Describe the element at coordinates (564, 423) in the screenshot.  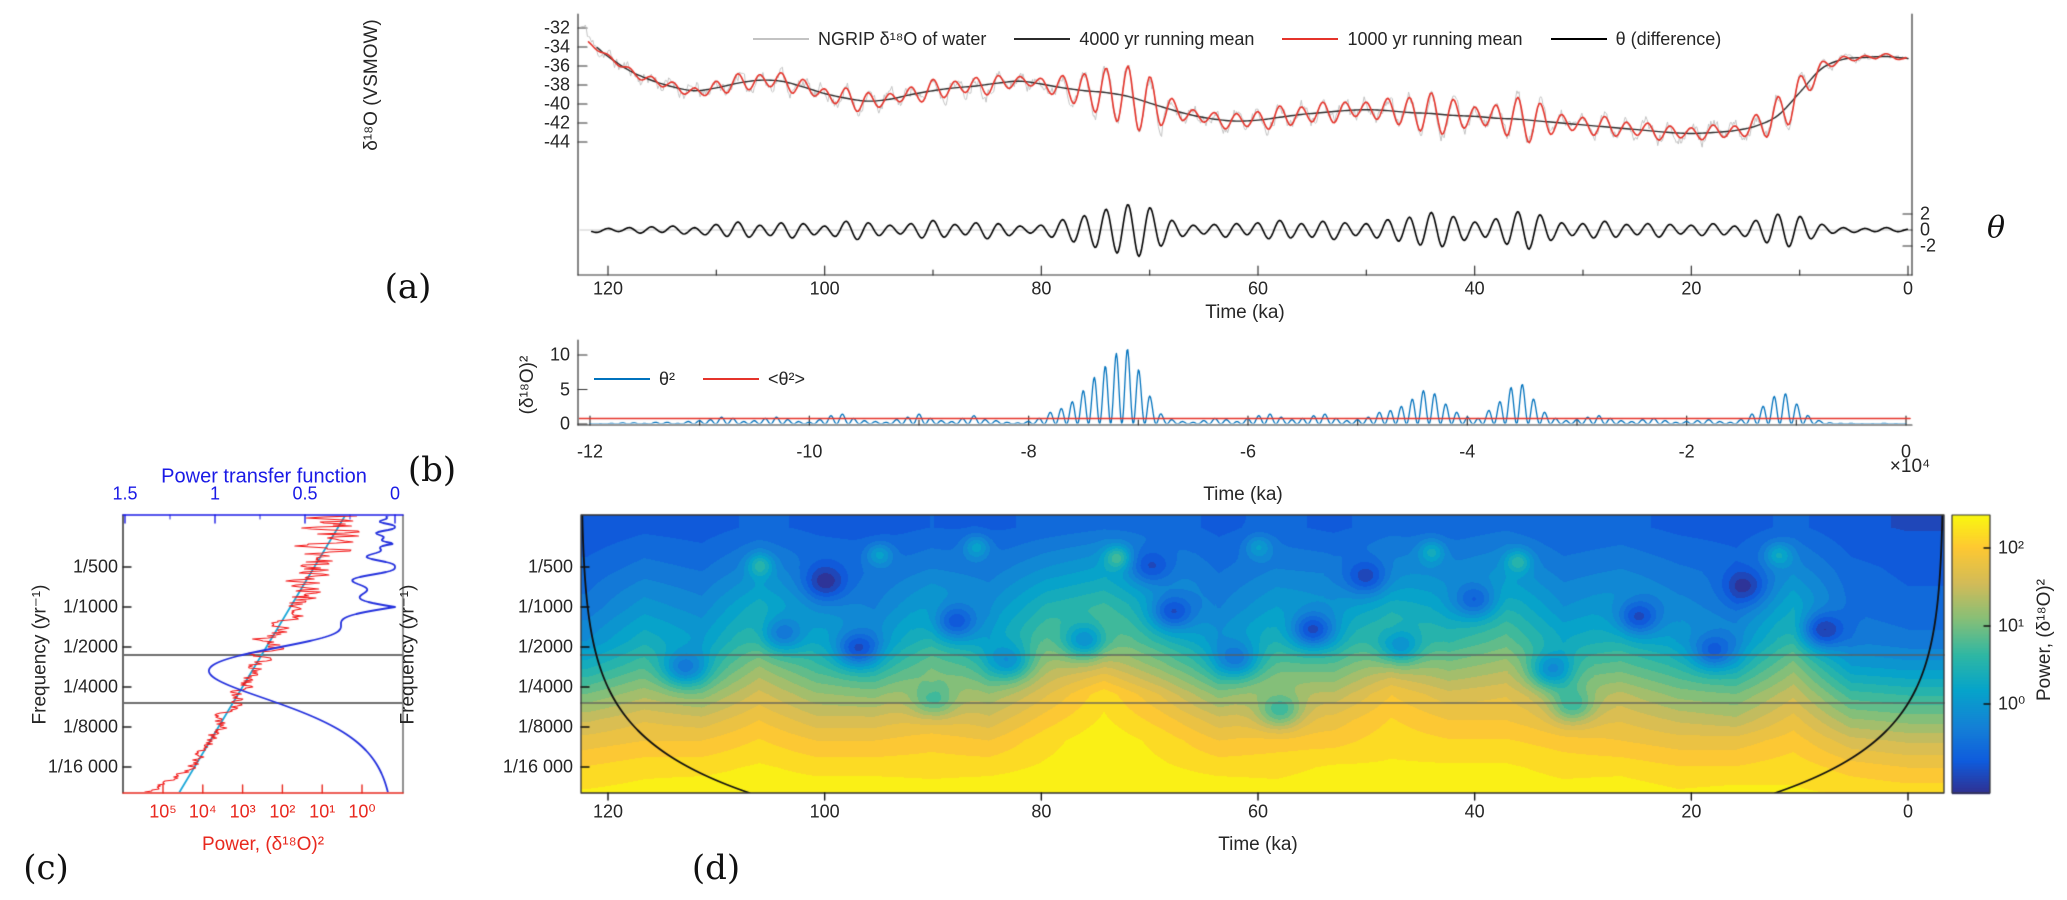
I see `panel-b-ytick: 0` at that location.